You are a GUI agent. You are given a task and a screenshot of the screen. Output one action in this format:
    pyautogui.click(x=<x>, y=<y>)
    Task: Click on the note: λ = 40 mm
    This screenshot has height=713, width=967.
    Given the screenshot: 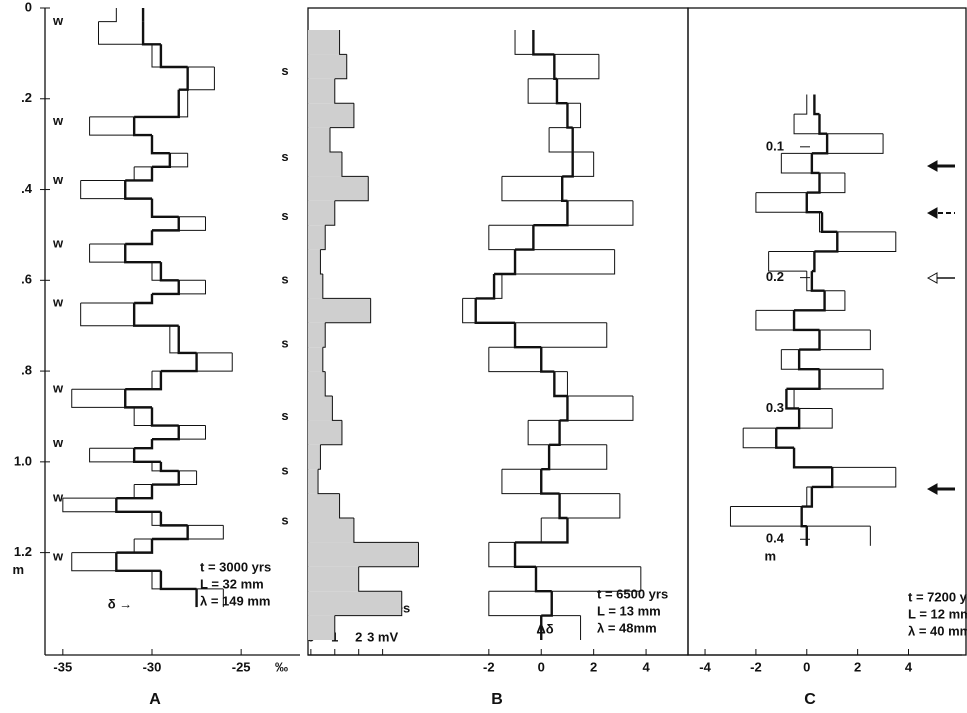 What is the action you would take?
    pyautogui.click(x=937, y=630)
    